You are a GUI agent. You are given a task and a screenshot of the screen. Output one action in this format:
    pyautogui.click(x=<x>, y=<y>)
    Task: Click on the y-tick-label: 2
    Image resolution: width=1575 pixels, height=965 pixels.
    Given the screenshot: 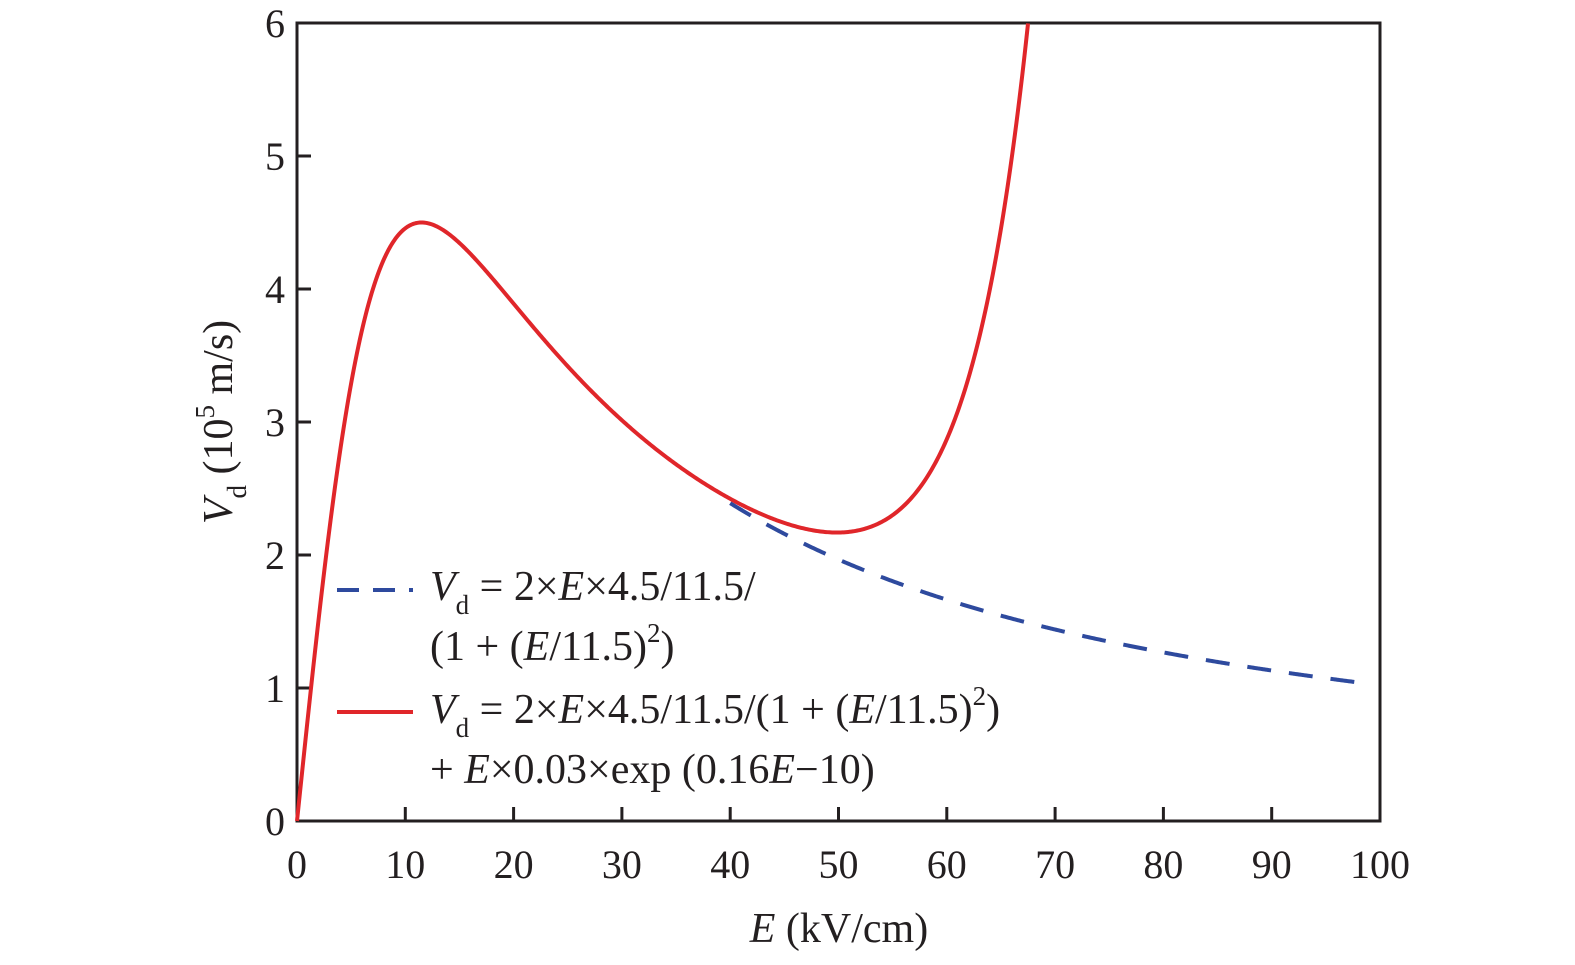 What is the action you would take?
    pyautogui.click(x=275, y=555)
    